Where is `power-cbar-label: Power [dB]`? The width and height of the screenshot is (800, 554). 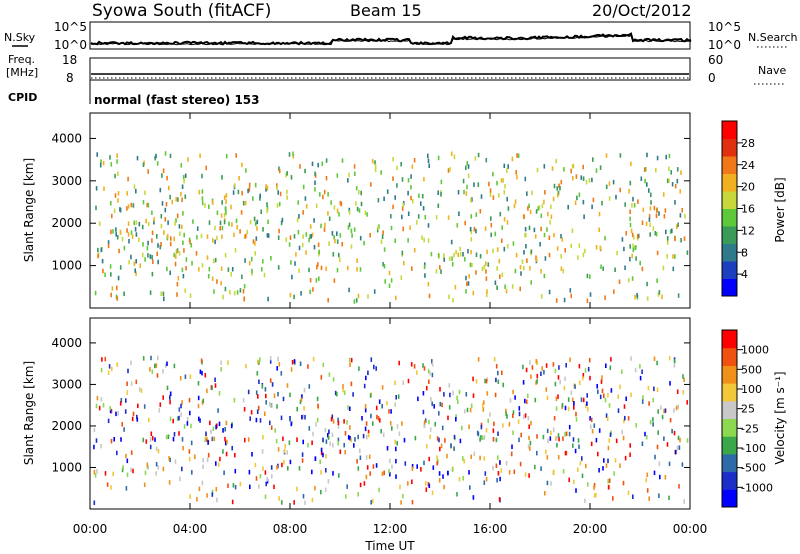
power-cbar-label: Power [dB] is located at coordinates (780, 209).